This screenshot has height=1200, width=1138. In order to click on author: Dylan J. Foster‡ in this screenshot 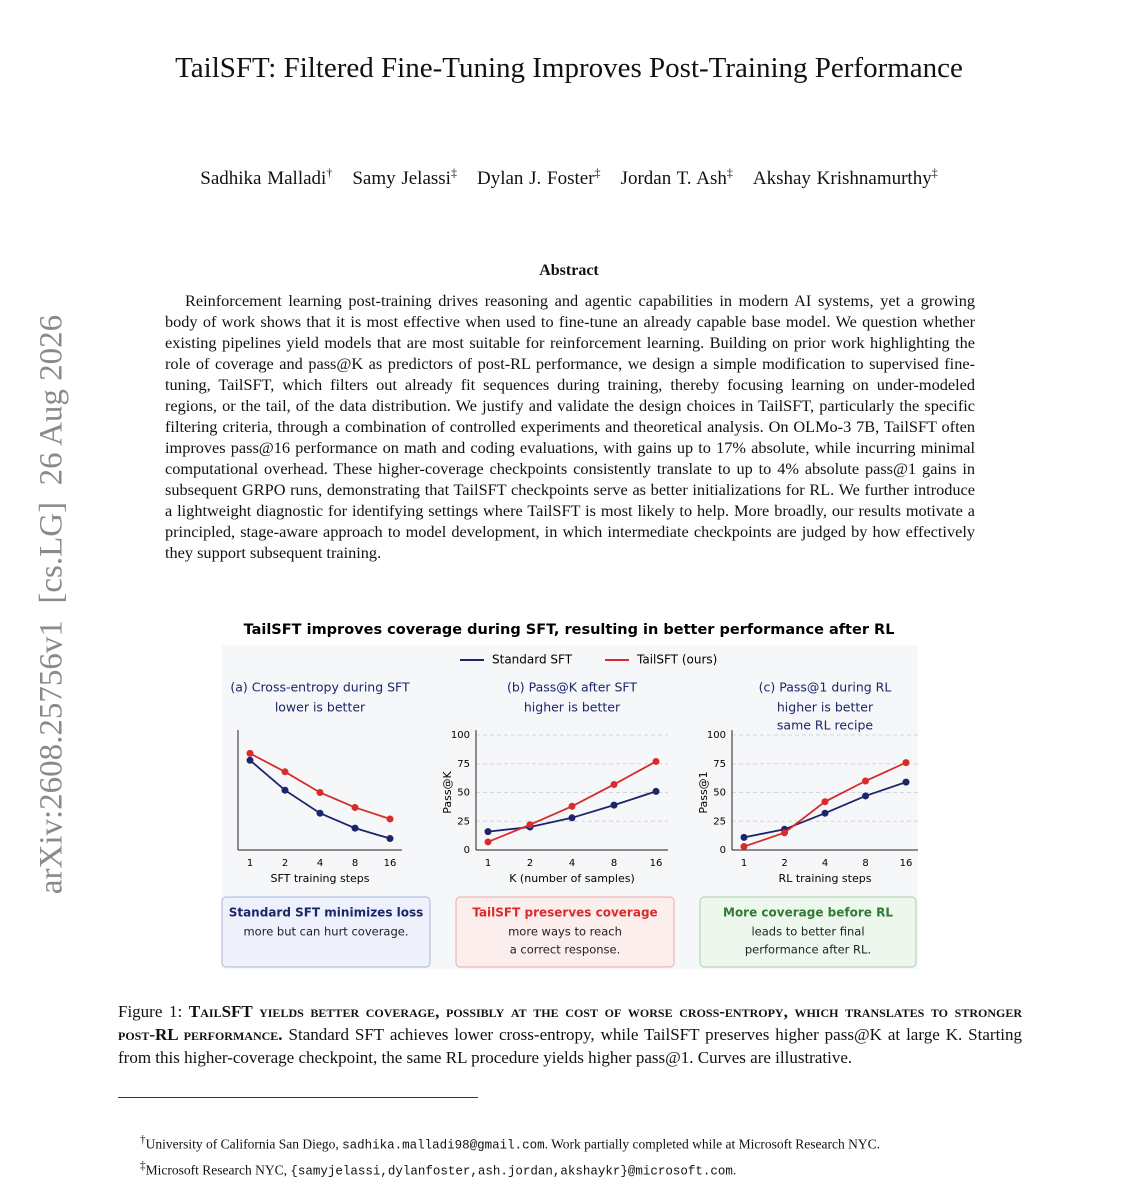, I will do `click(538, 178)`.